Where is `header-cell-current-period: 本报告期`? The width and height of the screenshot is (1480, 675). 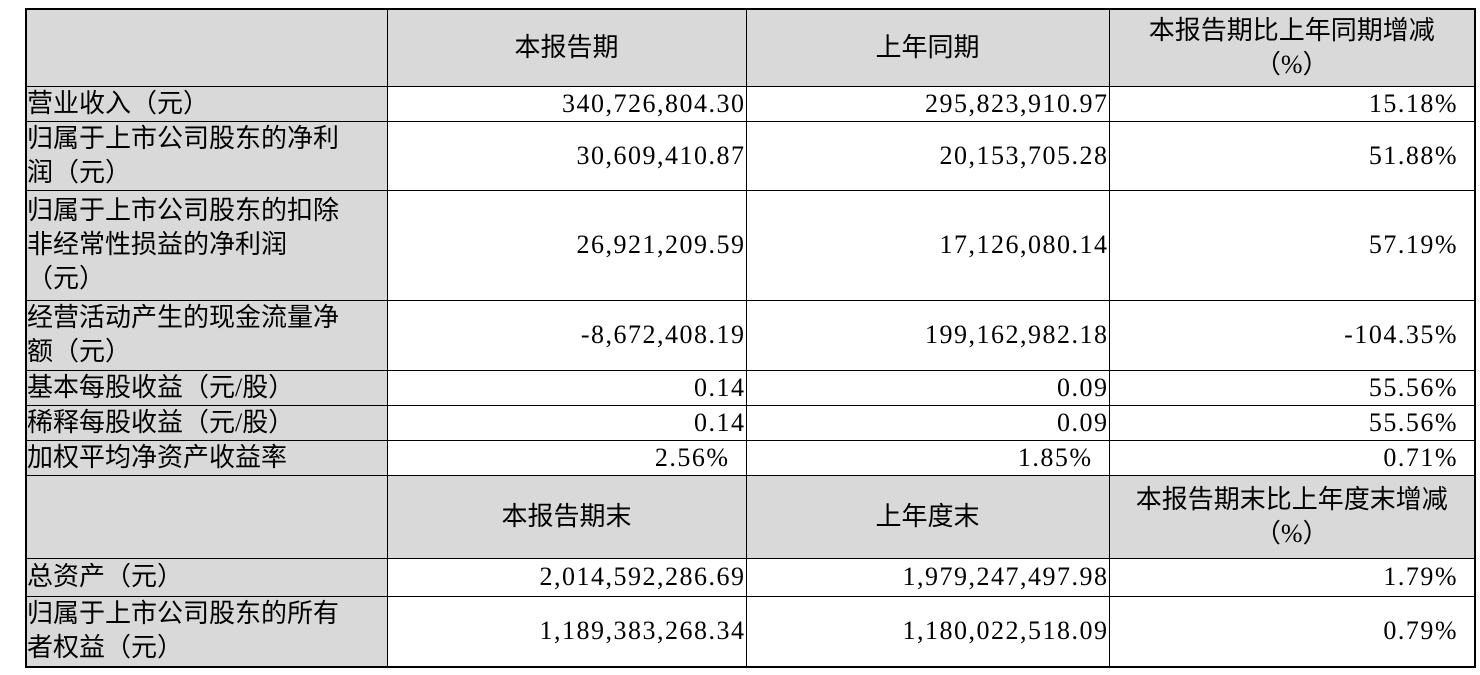 header-cell-current-period: 本报告期 is located at coordinates (566, 47).